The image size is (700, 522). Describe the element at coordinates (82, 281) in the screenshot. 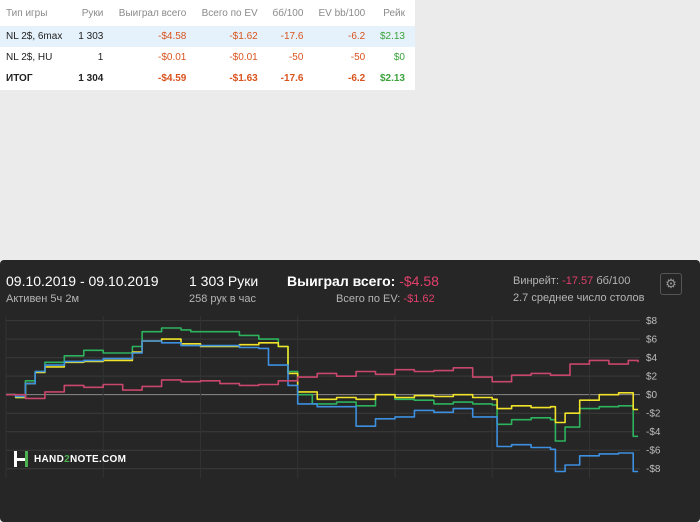

I see `date-range: 09.10.2019 - 09.10.2019` at that location.